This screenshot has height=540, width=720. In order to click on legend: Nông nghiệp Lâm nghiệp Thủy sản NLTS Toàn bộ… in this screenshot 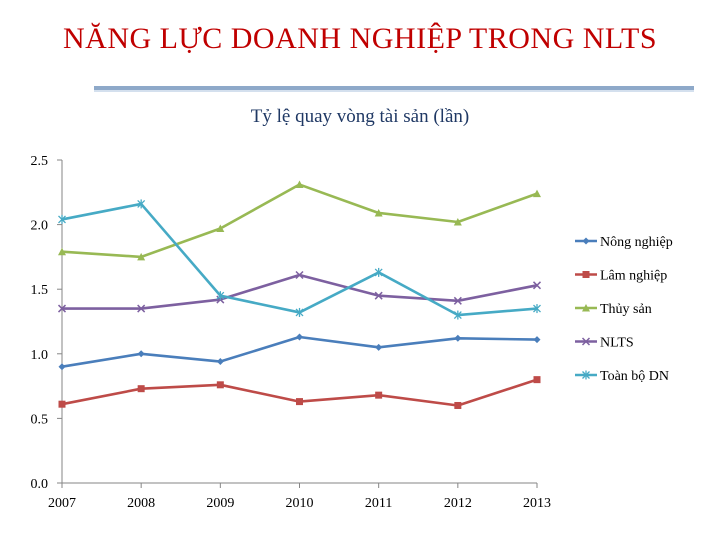, I will do `click(624, 309)`.